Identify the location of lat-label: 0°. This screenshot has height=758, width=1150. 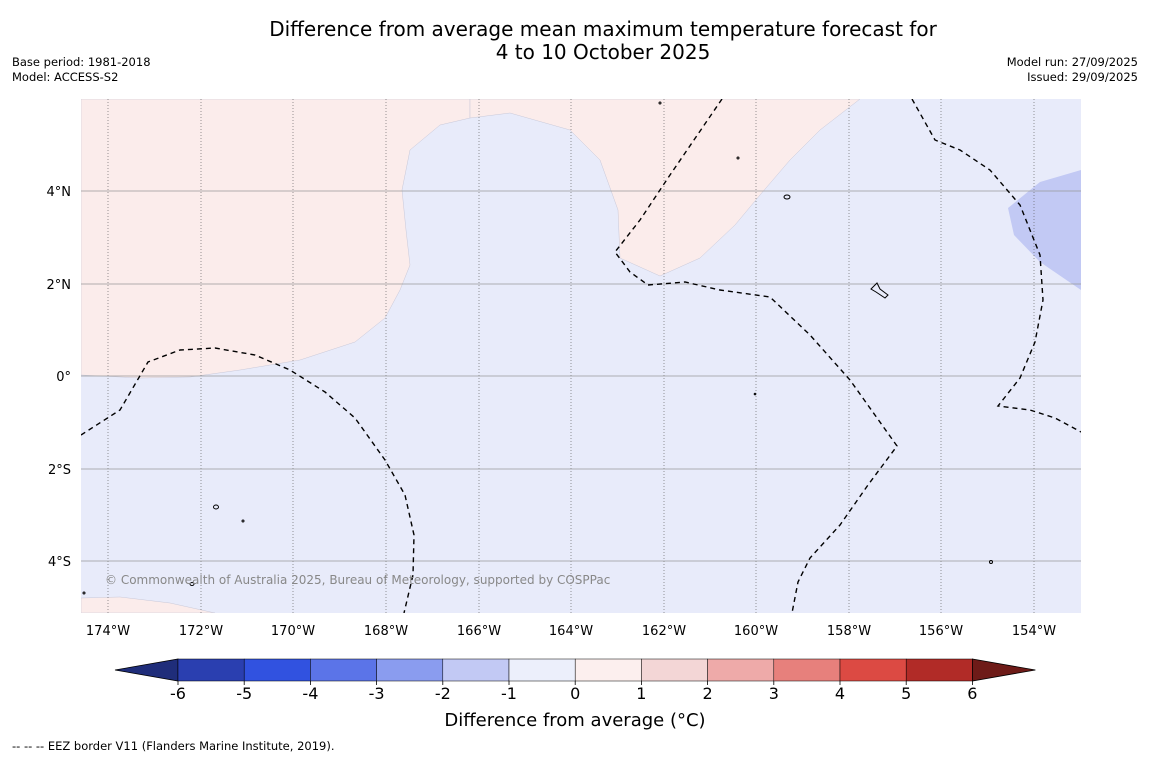
(63, 377).